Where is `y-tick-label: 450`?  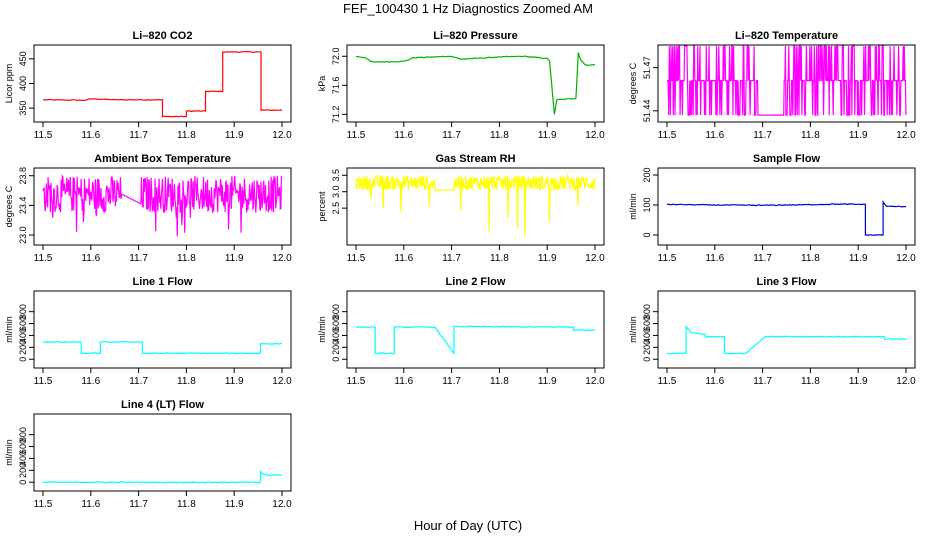
y-tick-label: 450 is located at coordinates (23, 58).